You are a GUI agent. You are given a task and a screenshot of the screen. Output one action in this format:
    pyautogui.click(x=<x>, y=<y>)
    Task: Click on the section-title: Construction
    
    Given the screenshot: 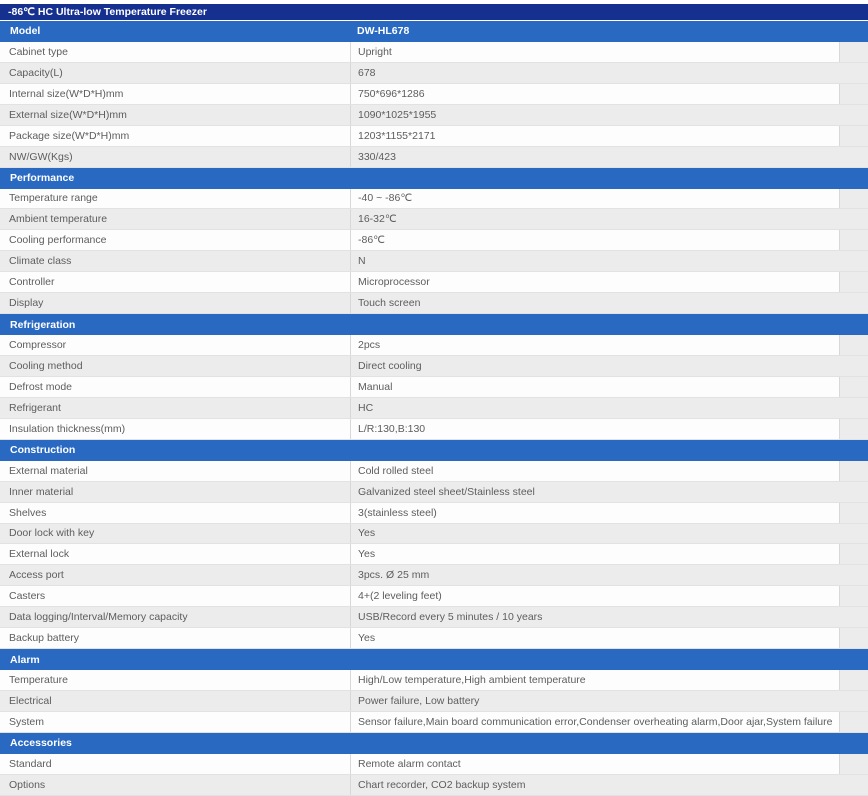 What is the action you would take?
    pyautogui.click(x=43, y=450)
    